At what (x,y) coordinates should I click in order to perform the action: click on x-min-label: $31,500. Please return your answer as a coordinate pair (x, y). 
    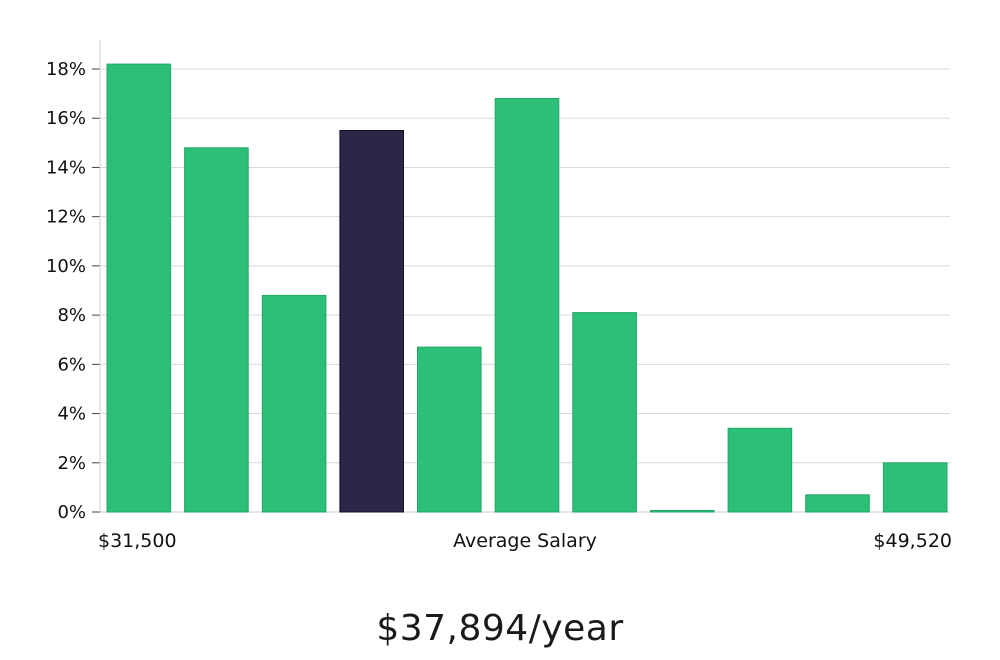
    Looking at the image, I should click on (137, 541).